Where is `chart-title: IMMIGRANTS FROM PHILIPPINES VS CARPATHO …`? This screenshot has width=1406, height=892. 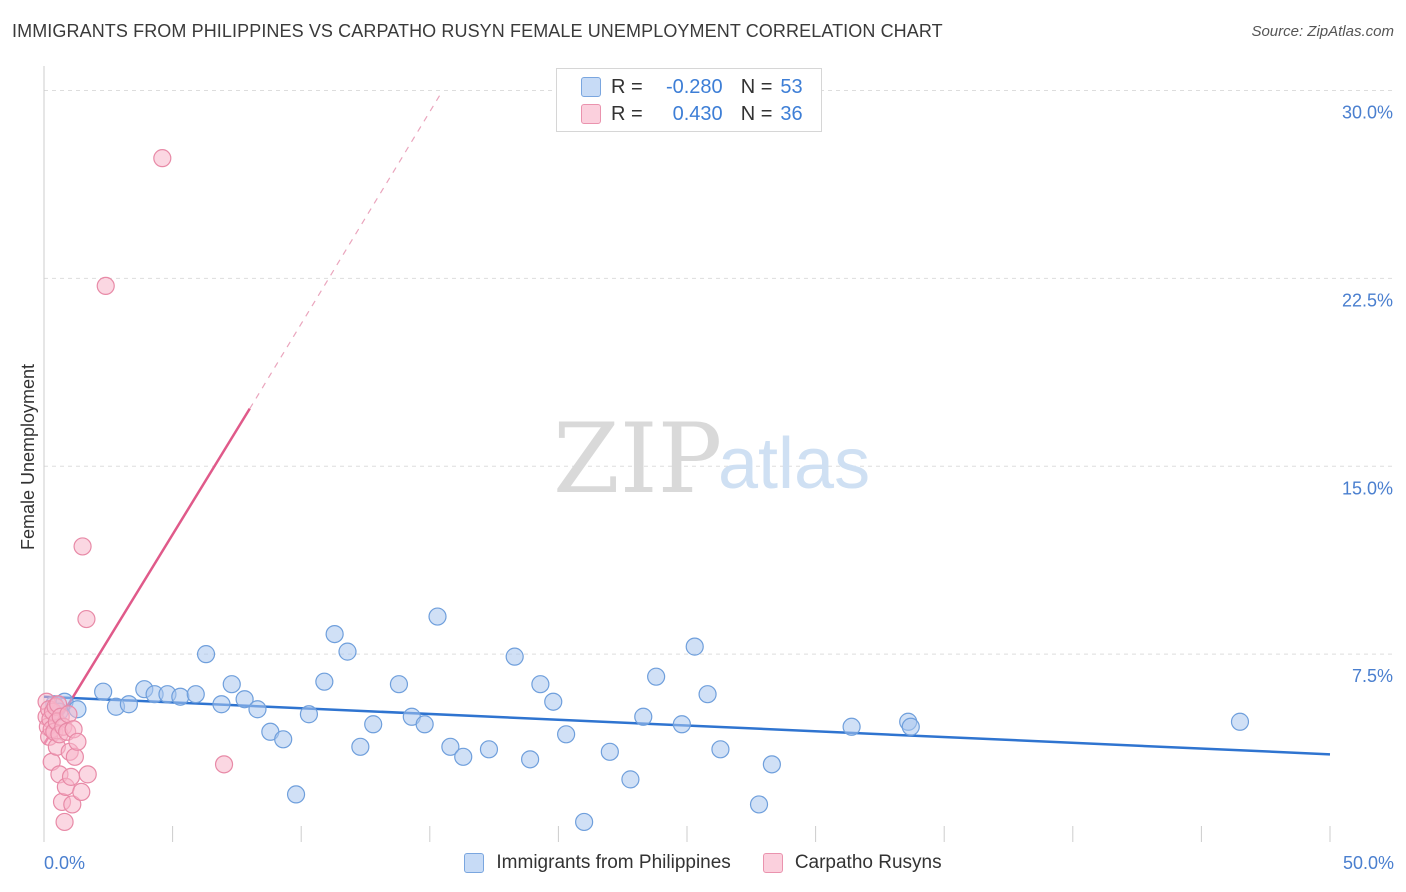
chart-title: IMMIGRANTS FROM PHILIPPINES VS CARPATHO … is located at coordinates (477, 31).